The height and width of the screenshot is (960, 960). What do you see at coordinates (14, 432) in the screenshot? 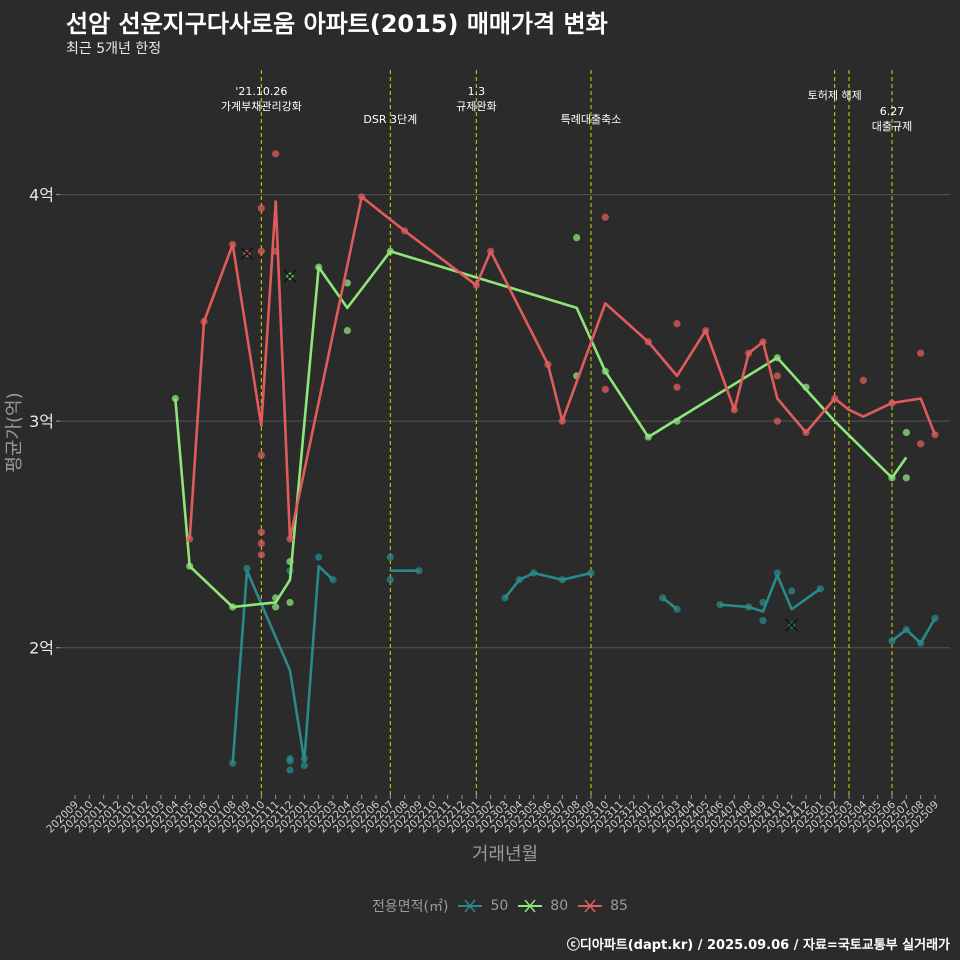
I see `y-axis-title: 평균가(억)` at bounding box center [14, 432].